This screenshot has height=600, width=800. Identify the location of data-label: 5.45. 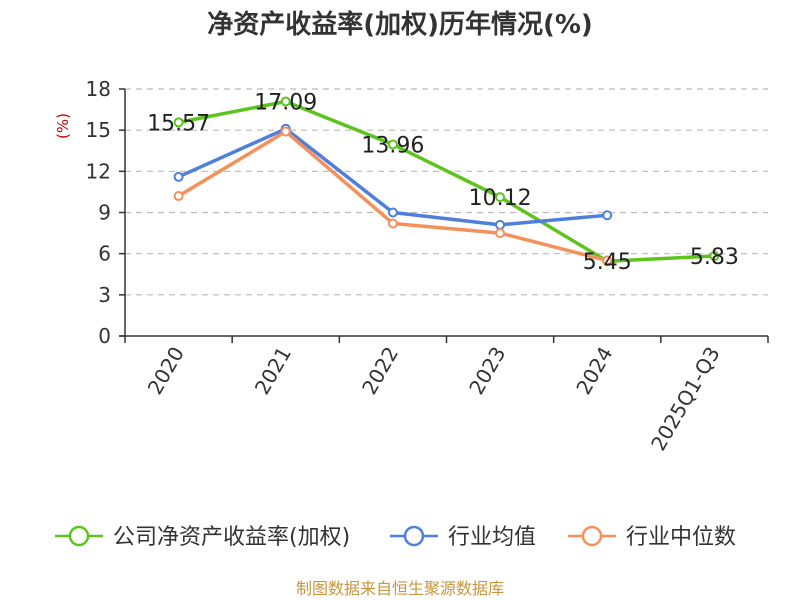
(607, 262).